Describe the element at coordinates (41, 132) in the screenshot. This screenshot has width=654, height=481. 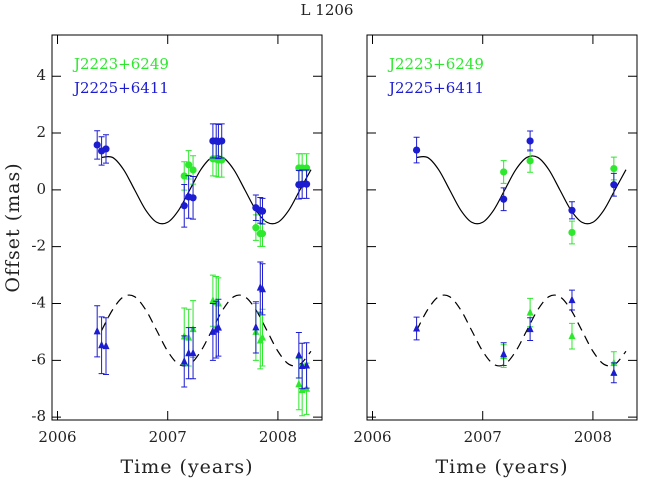
I see `y-tick-label: 2` at that location.